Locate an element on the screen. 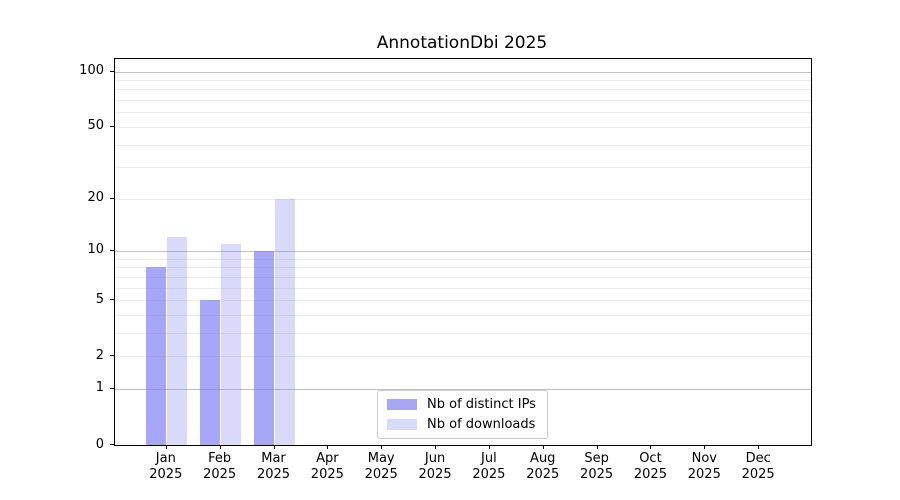  legend-row-nb-of-downloads: Nb of downloads is located at coordinates (461, 424).